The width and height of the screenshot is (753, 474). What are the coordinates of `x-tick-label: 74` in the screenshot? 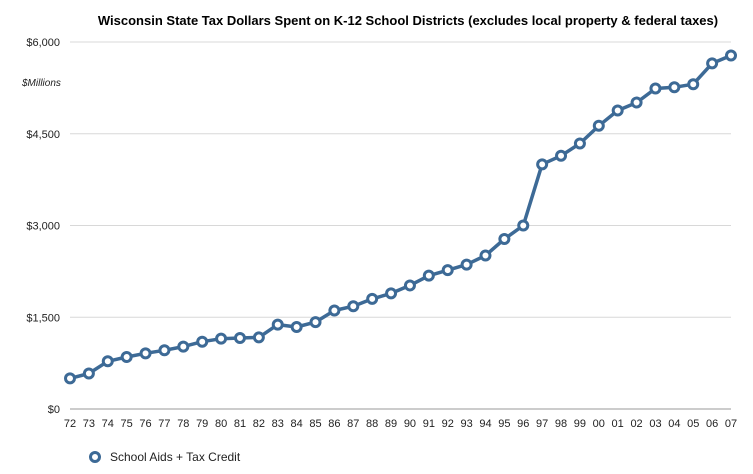 It's located at (108, 424).